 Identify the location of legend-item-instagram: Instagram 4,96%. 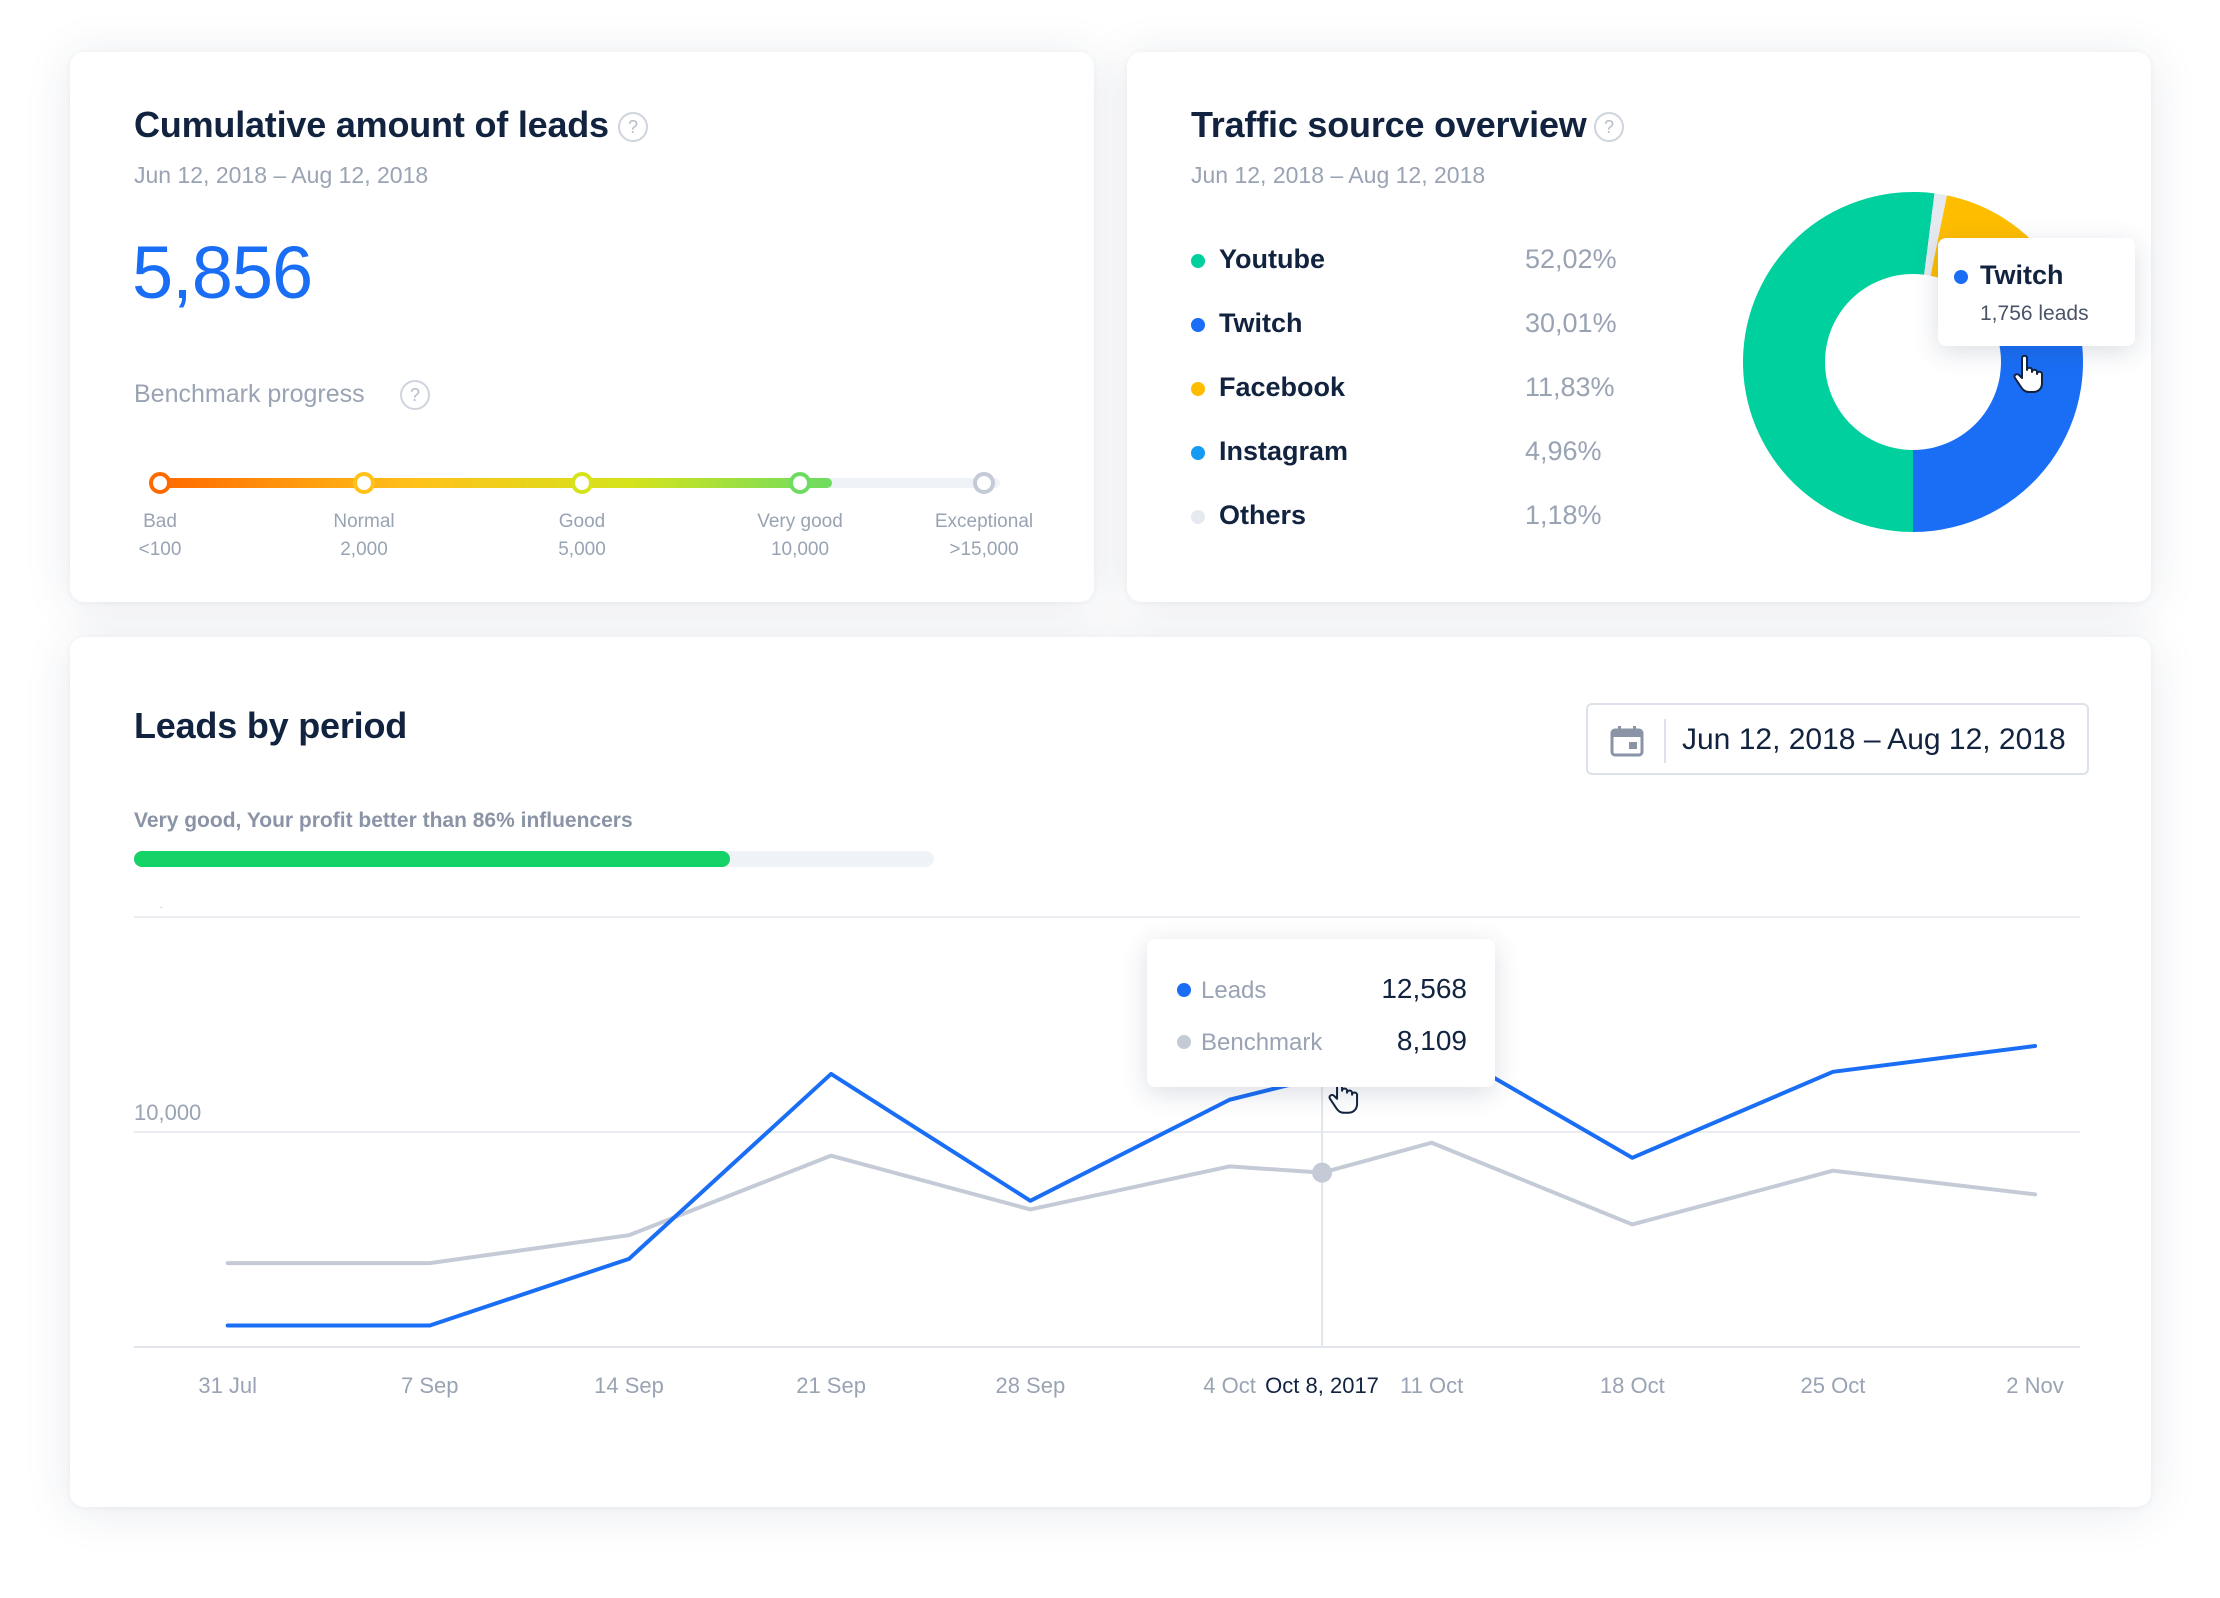
(1421, 452).